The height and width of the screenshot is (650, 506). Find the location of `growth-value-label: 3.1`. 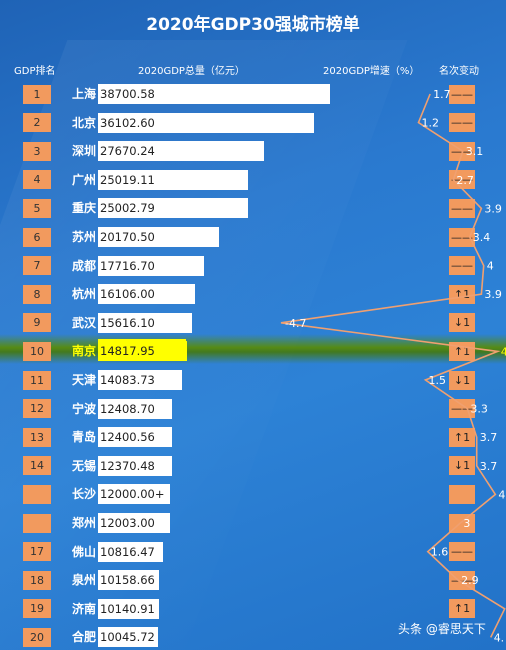

growth-value-label: 3.1 is located at coordinates (475, 151).